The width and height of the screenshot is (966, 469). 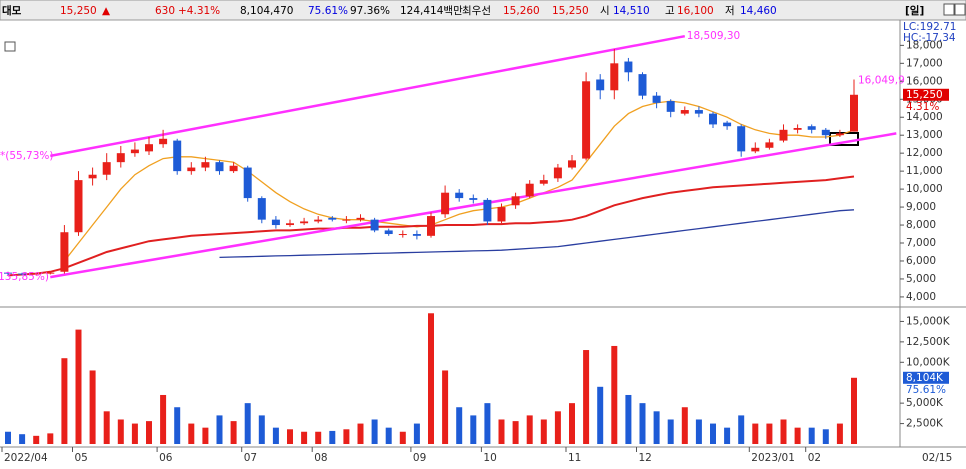 I want to click on volume-label: 8,104K, so click(x=925, y=378).